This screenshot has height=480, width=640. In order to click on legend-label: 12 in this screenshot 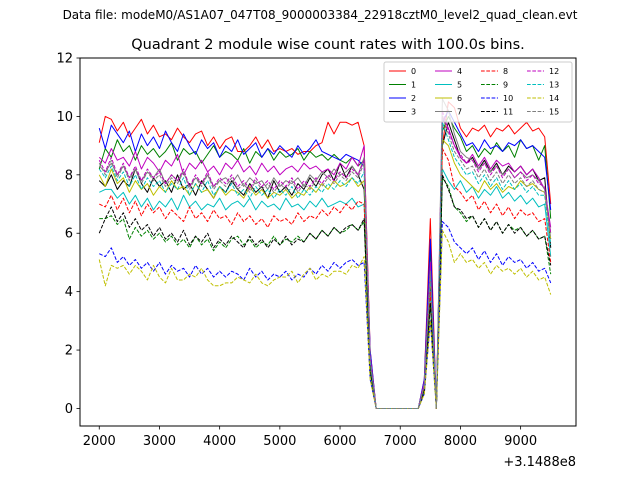, I will do `click(554, 71)`.